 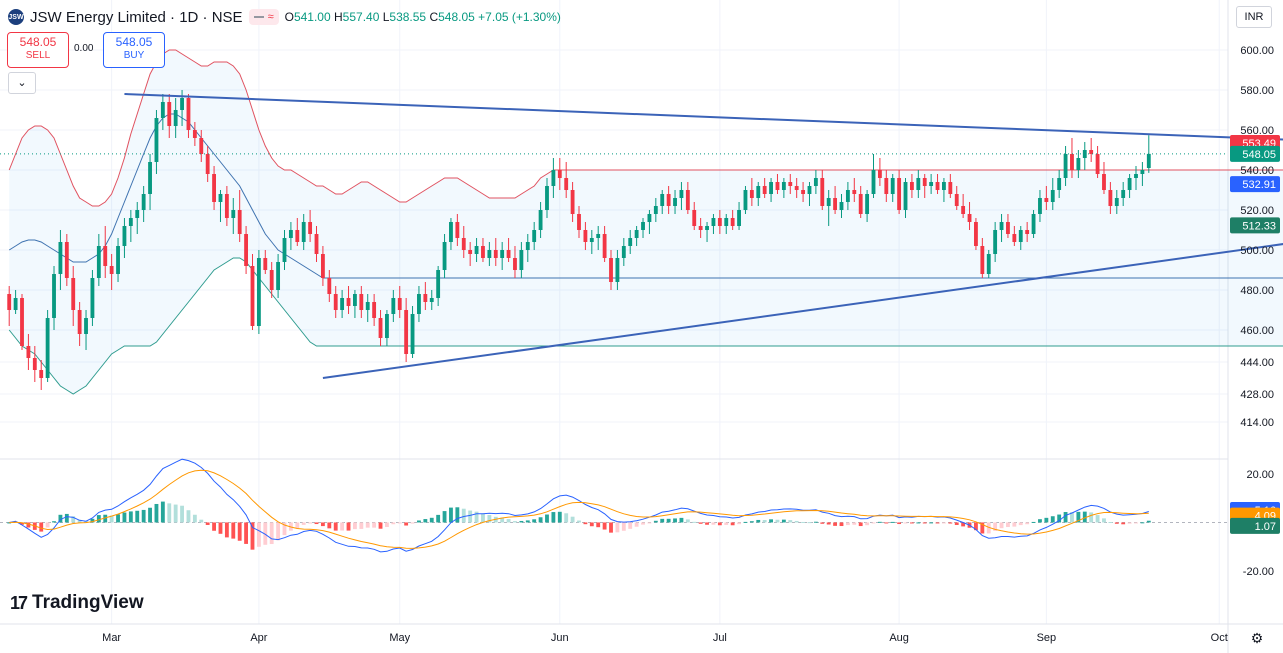 I want to click on sell-price: 548.05, so click(x=38, y=42).